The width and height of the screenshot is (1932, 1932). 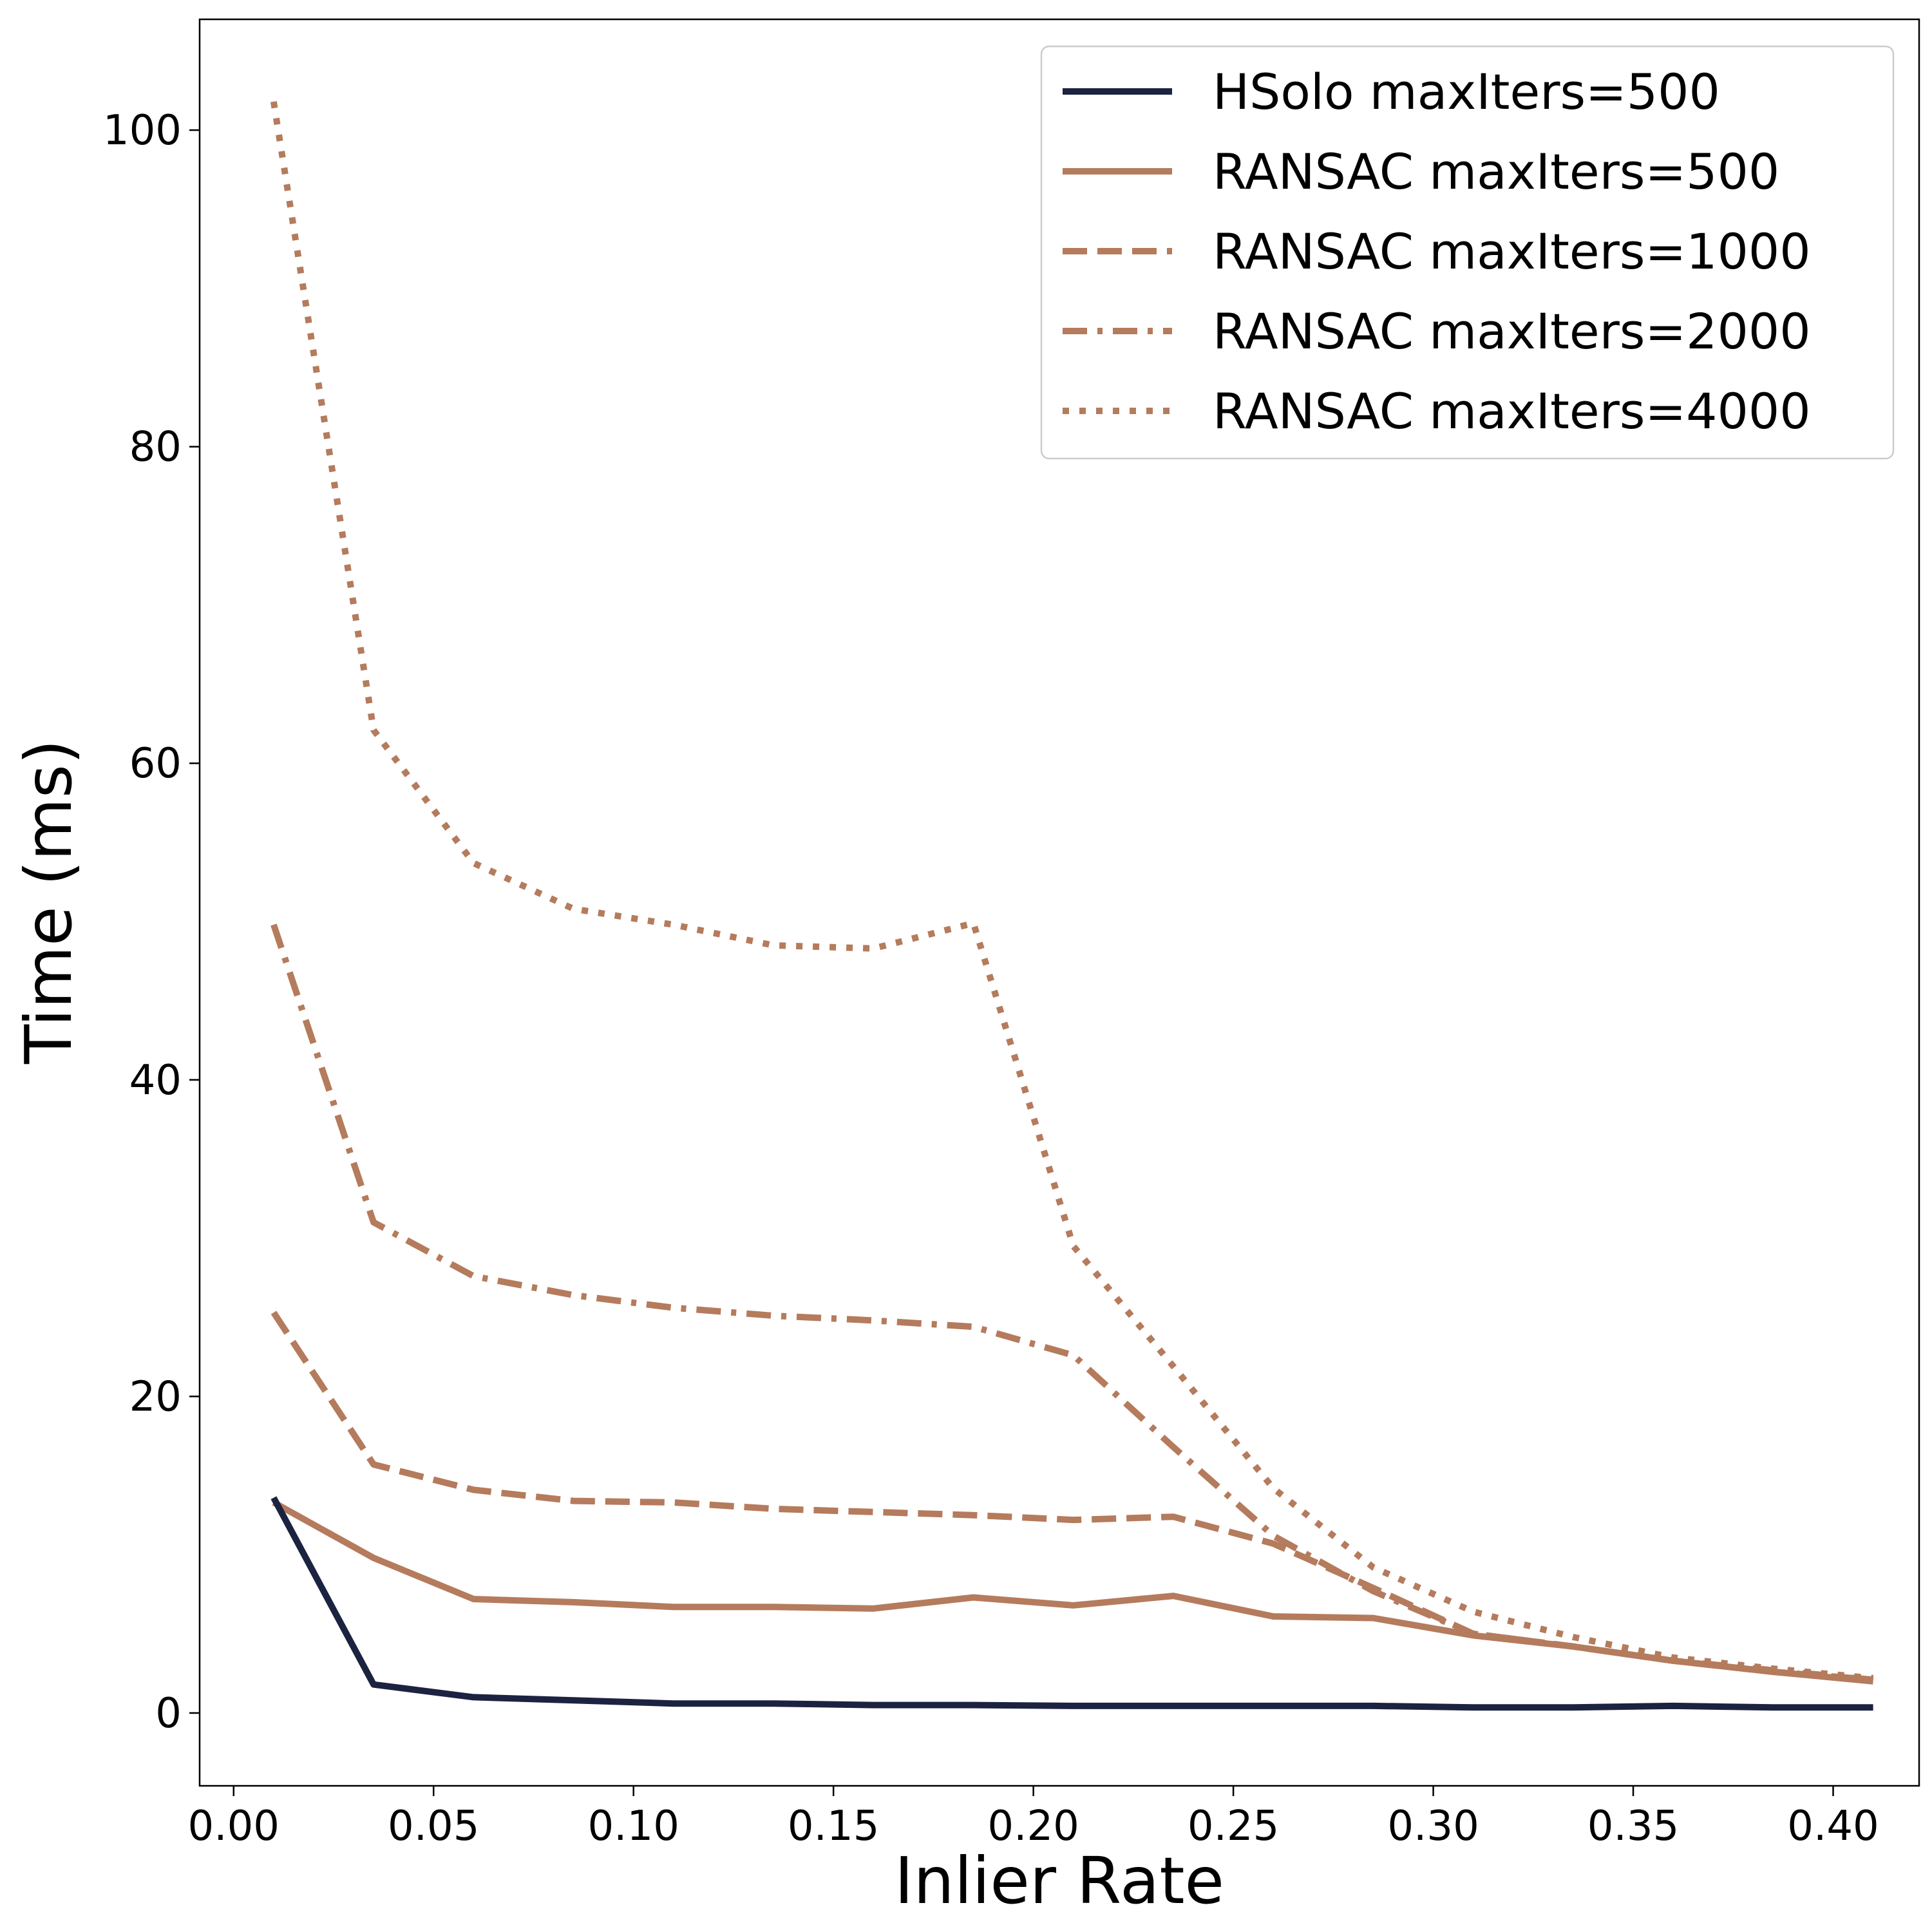 I want to click on x-tick-label: 0.40, so click(x=1833, y=1826).